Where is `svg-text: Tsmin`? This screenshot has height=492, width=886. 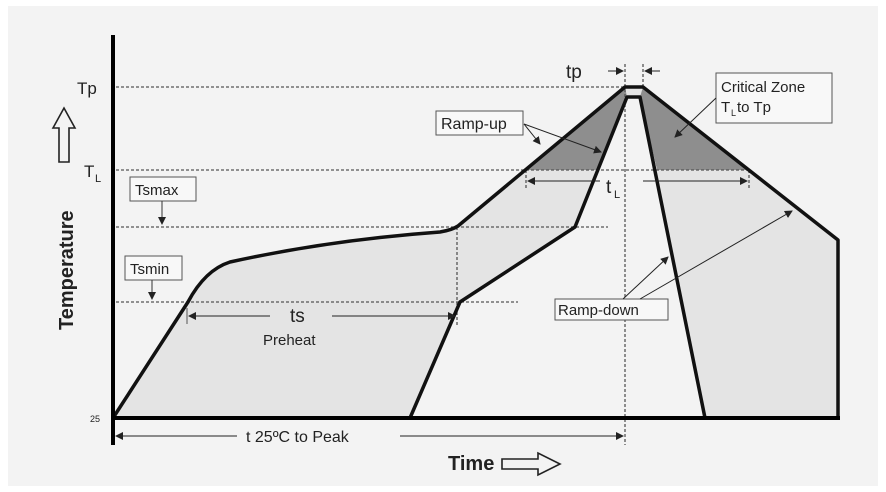
svg-text: Tsmin is located at coordinates (149, 269).